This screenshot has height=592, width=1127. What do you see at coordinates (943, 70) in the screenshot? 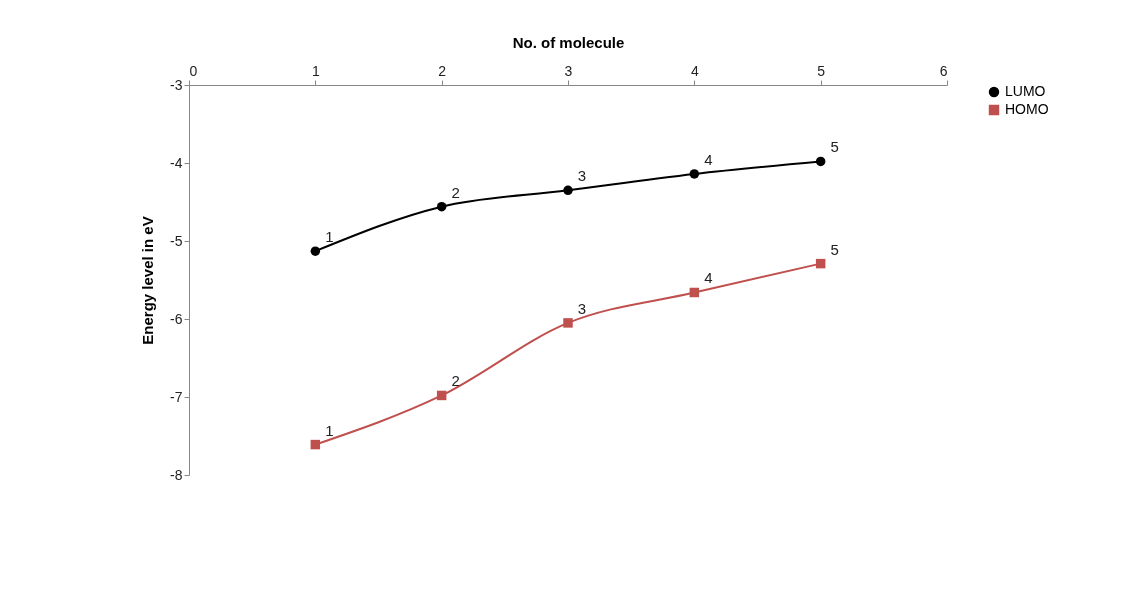
I see `x-tick-label: 6` at bounding box center [943, 70].